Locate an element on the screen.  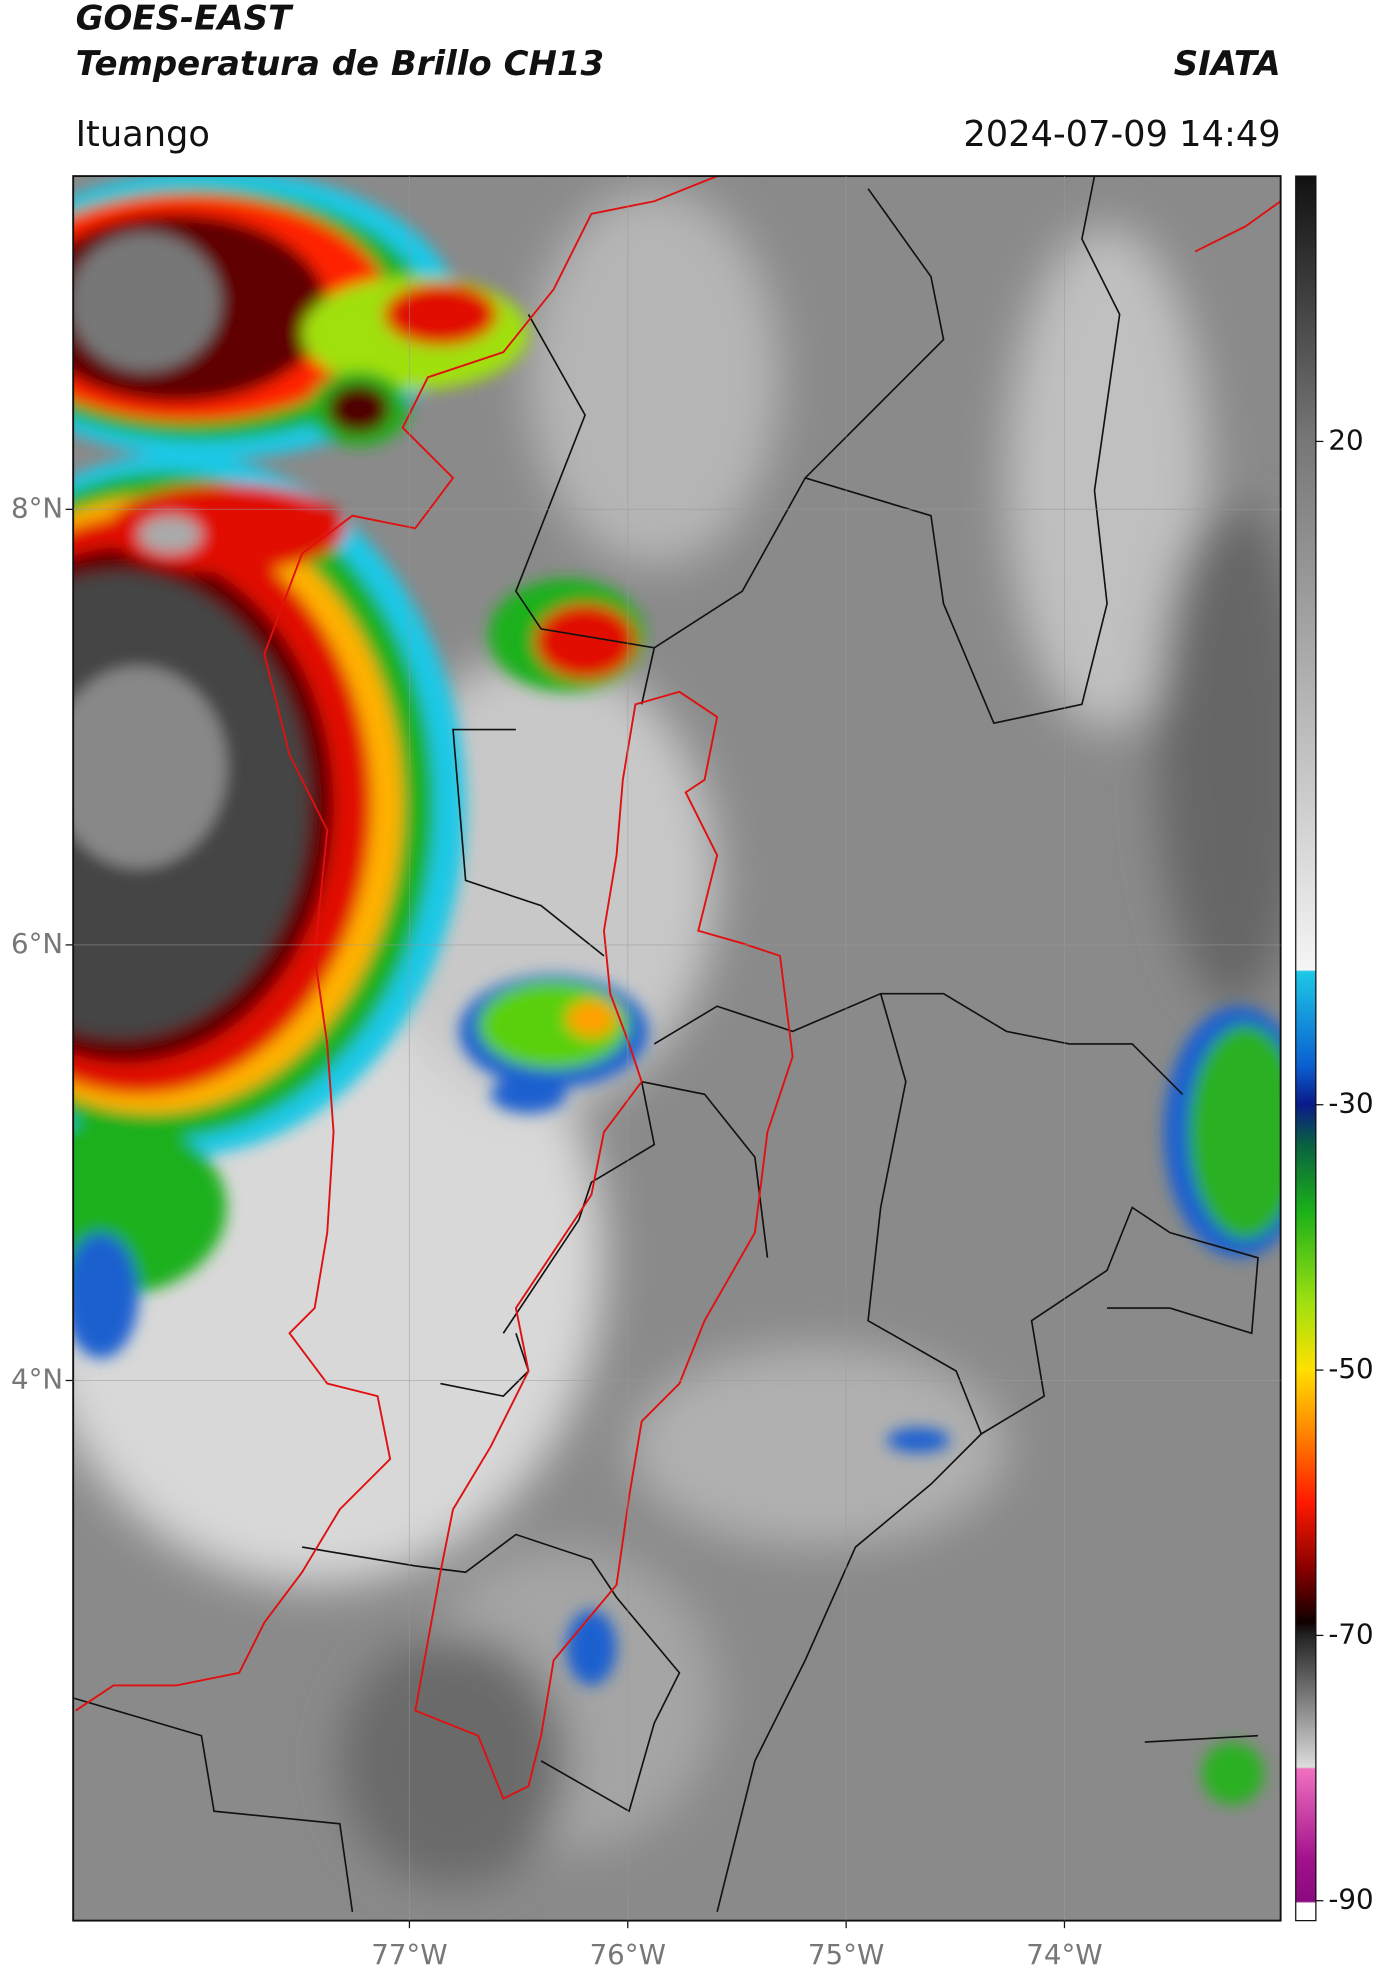
x-tick-label: 76°W is located at coordinates (628, 1954).